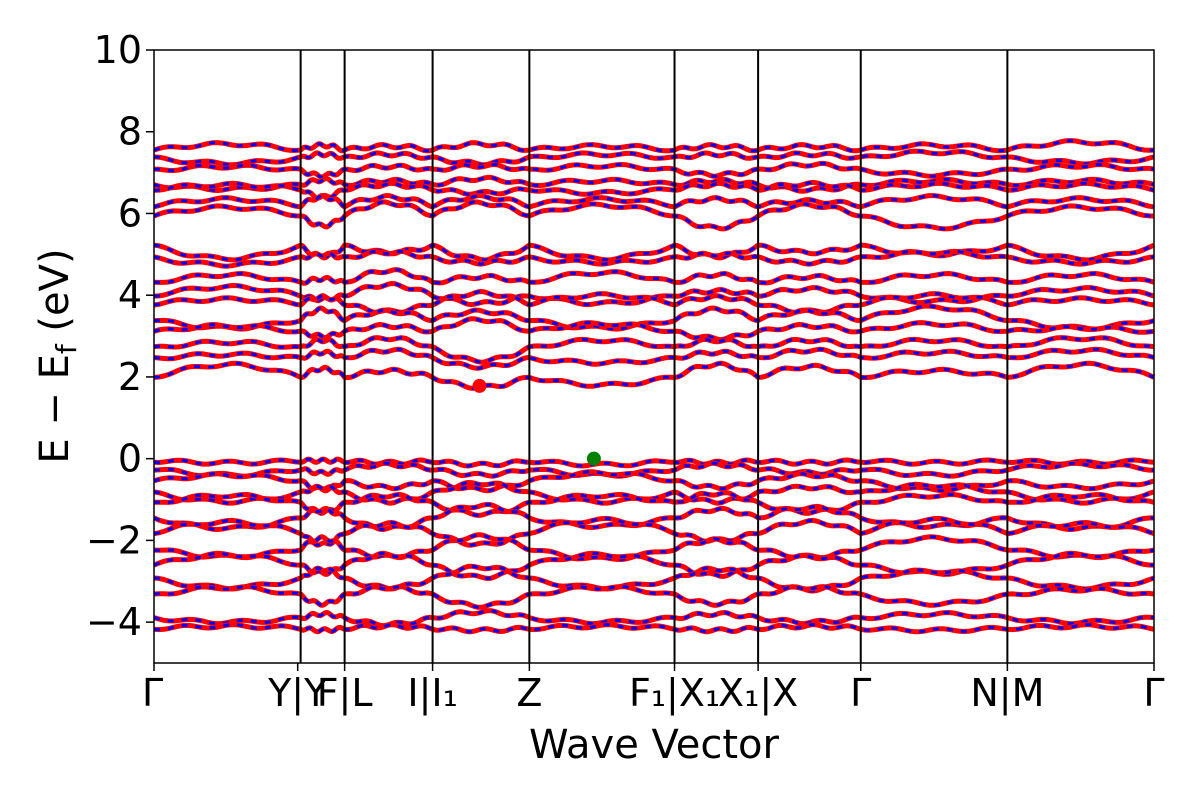 The image size is (1200, 800). Describe the element at coordinates (654, 276) in the screenshot. I see `band-9-spin-down` at that location.